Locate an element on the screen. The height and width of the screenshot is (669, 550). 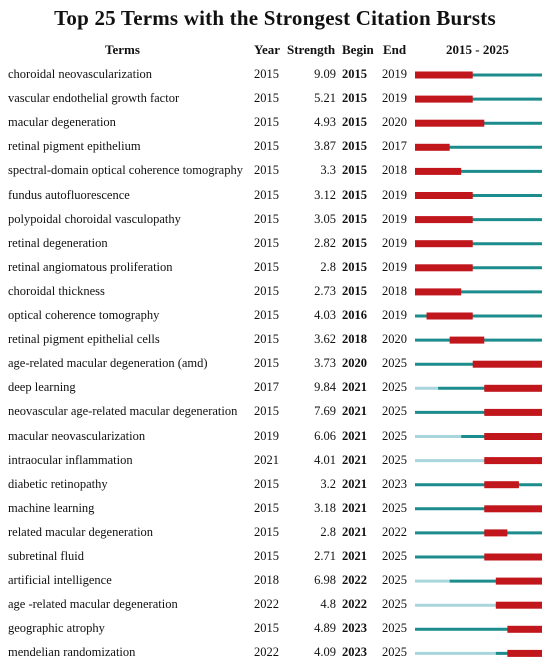
header-terms: Terms is located at coordinates (122, 49).